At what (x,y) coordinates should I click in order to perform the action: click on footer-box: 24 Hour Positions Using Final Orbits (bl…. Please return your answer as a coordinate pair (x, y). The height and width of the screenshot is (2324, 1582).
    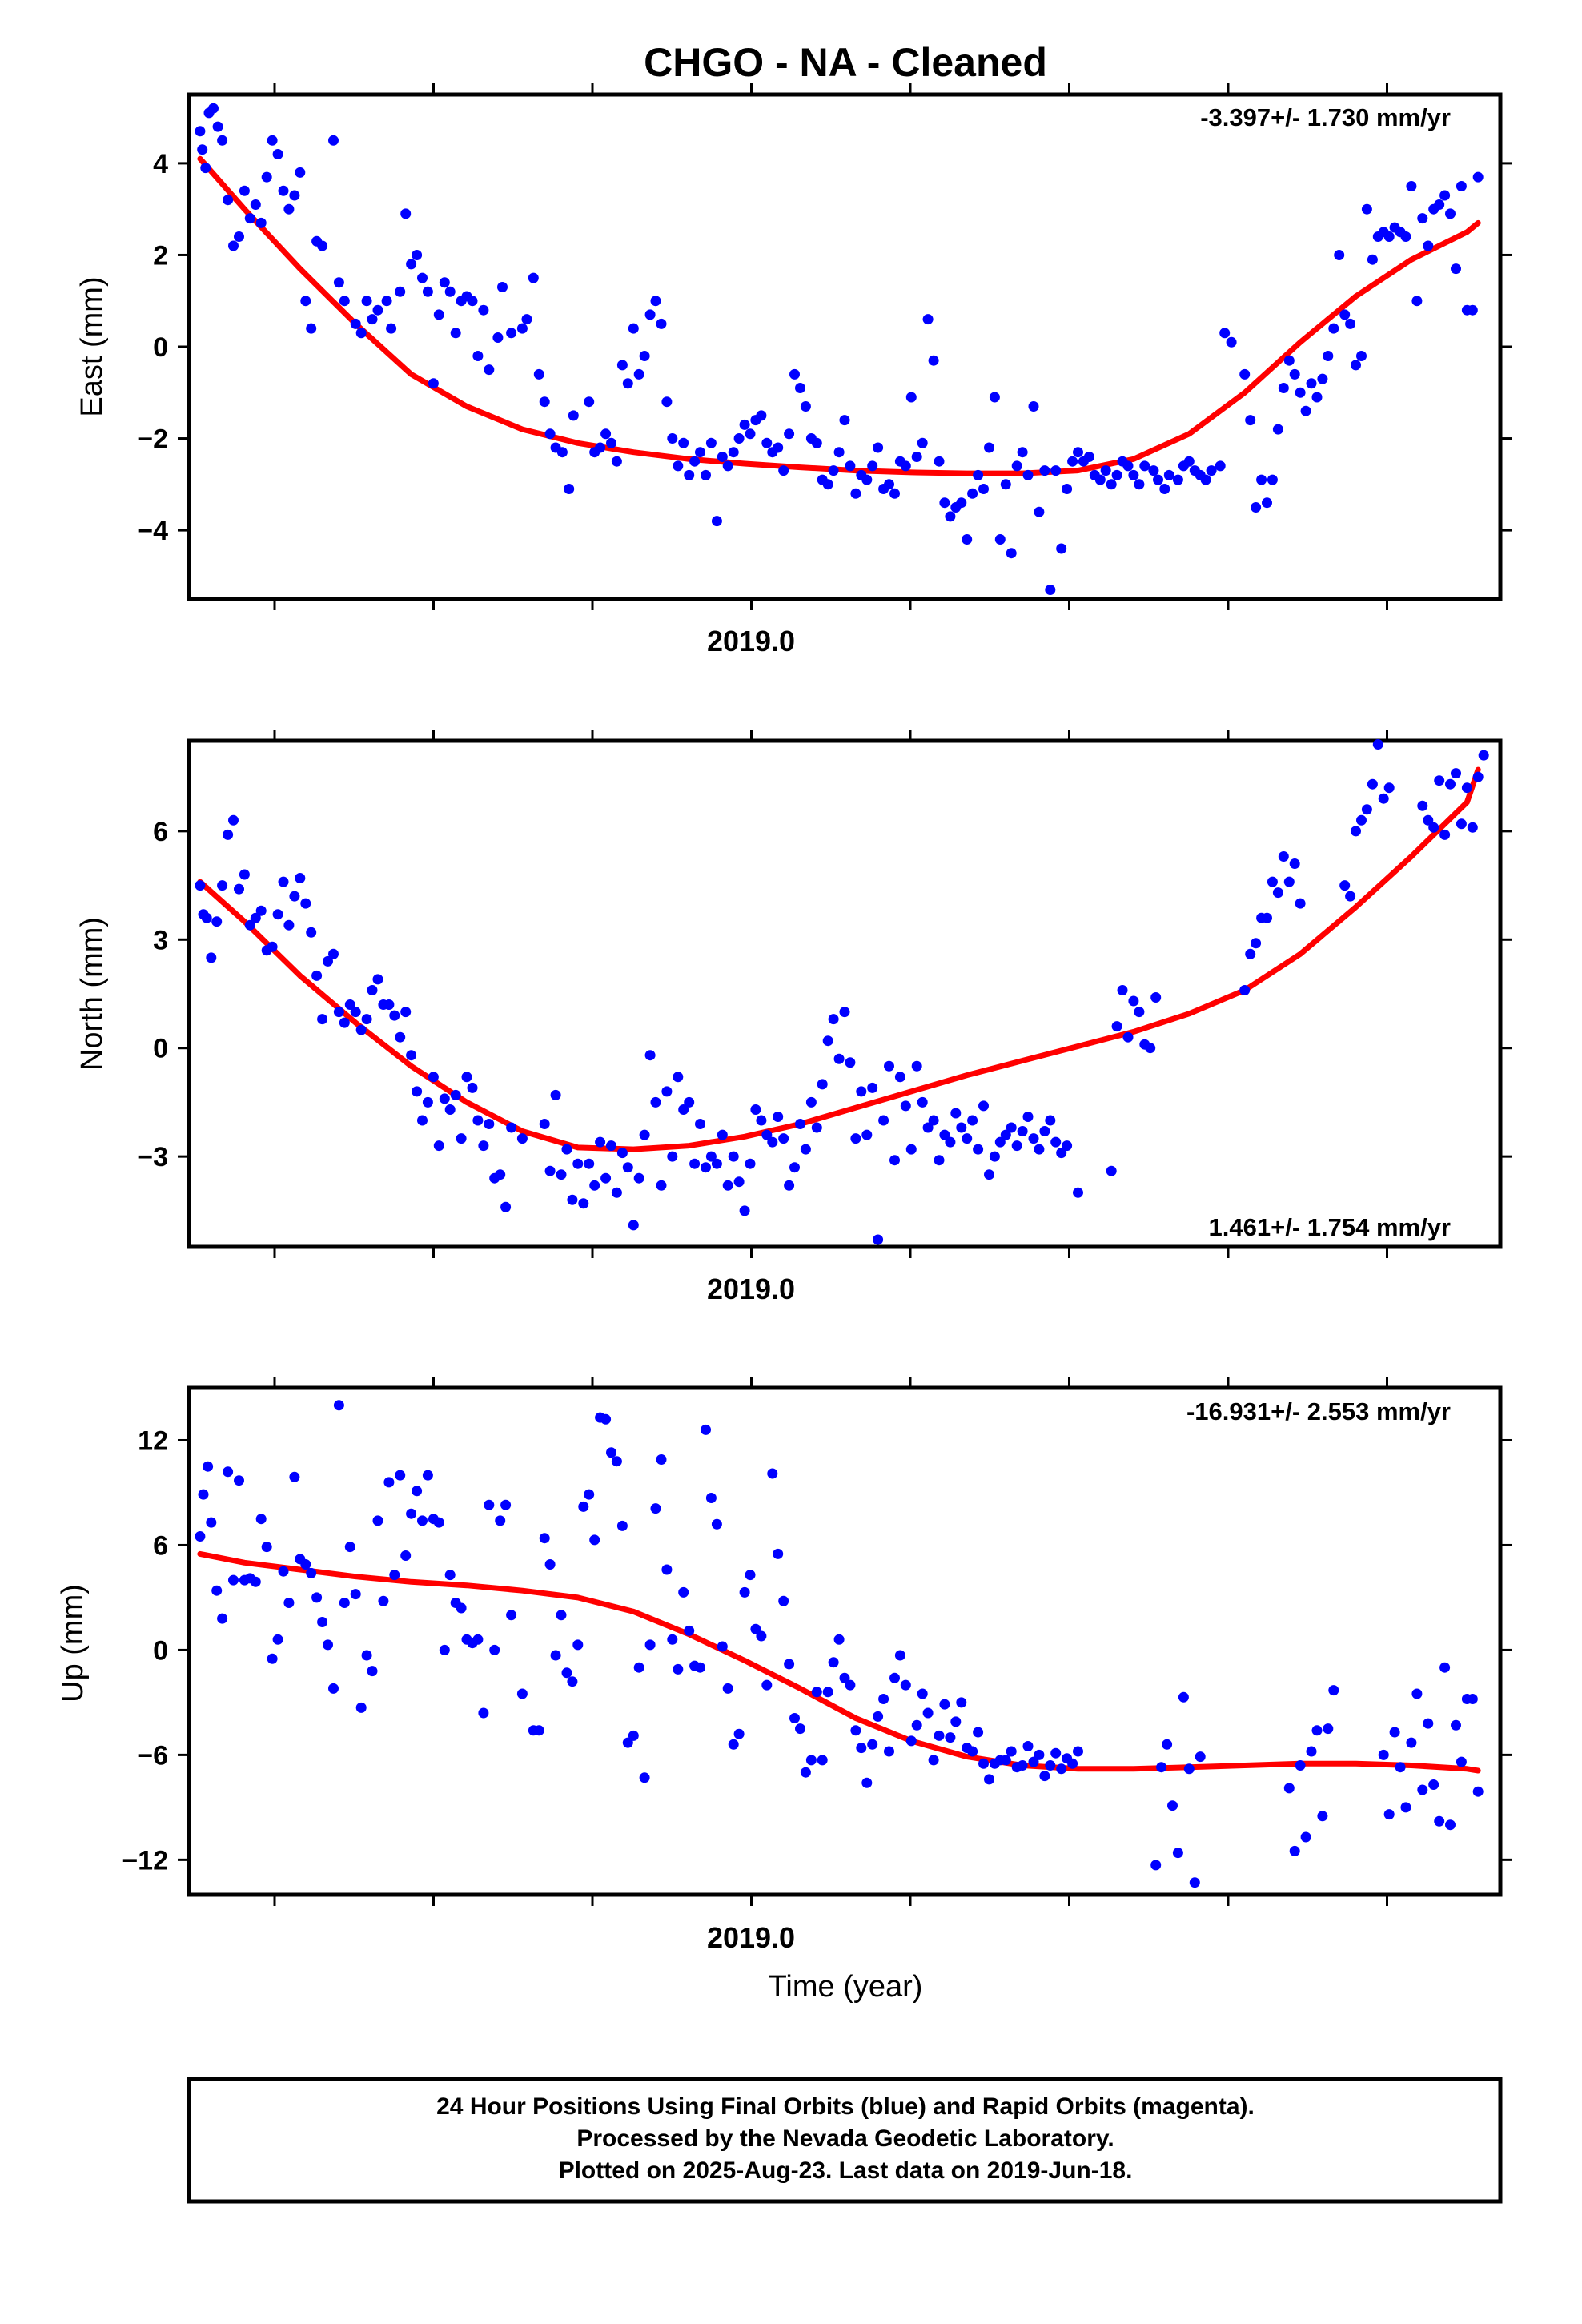
    Looking at the image, I should click on (845, 2140).